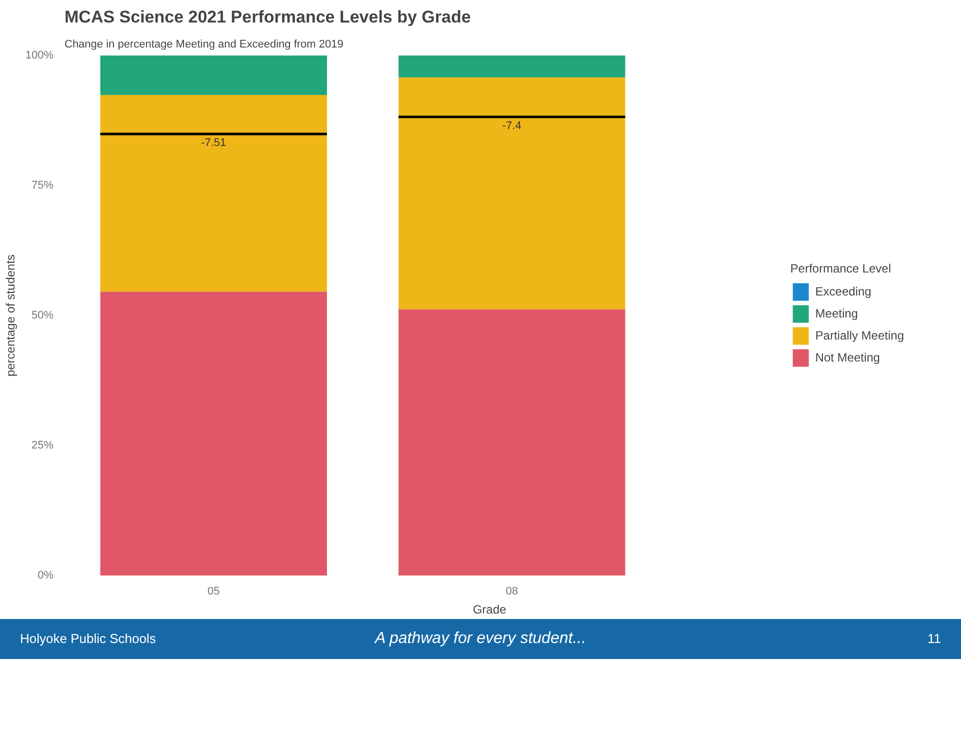  Describe the element at coordinates (267, 17) in the screenshot. I see `chart-title: MCAS Science 2021 Performance Levels by Grade` at that location.